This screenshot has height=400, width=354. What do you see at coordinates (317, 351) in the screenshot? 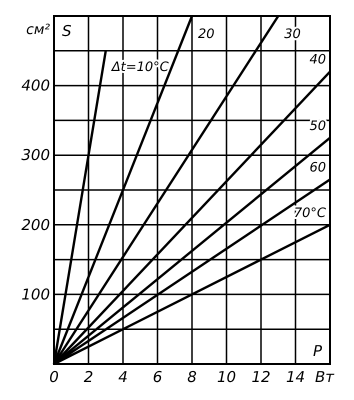
I see `x-axis-title: P` at bounding box center [317, 351].